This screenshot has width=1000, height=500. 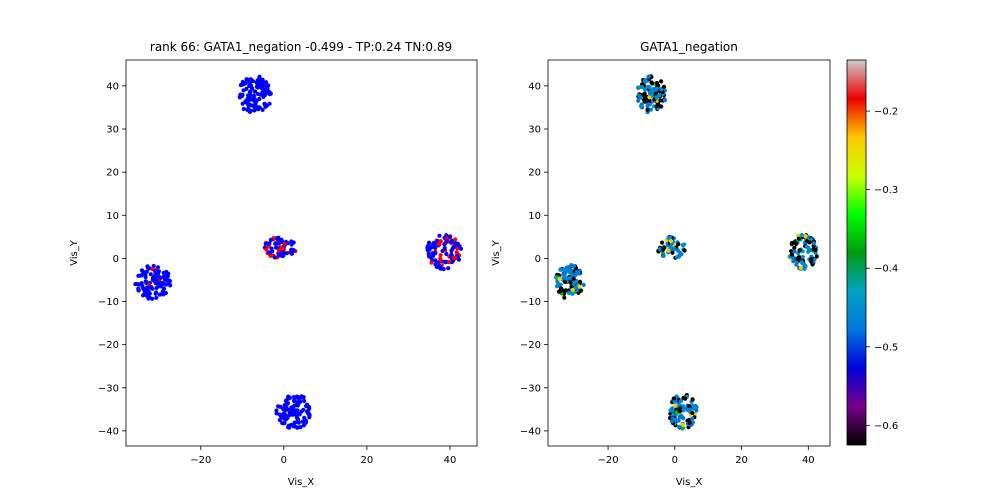 What do you see at coordinates (882, 269) in the screenshot?
I see `colorbar-ticks: −0.6 −0.5 −0.4 −0.3 −0.2` at bounding box center [882, 269].